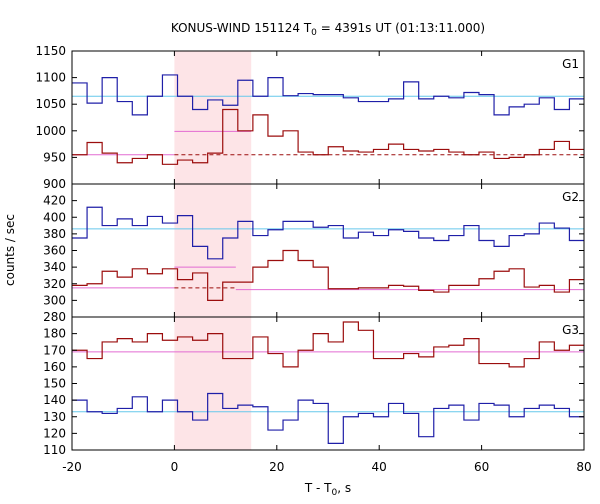 This screenshot has height=504, width=600. I want to click on x-tick-label: 0, so click(175, 467).